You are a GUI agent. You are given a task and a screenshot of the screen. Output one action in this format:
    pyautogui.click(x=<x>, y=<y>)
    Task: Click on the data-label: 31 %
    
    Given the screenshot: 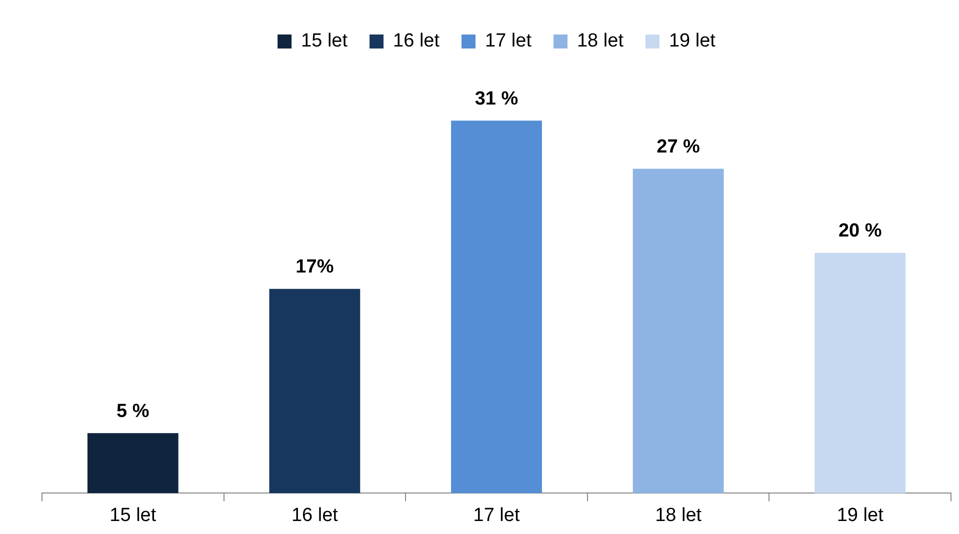 What is the action you would take?
    pyautogui.click(x=496, y=99)
    